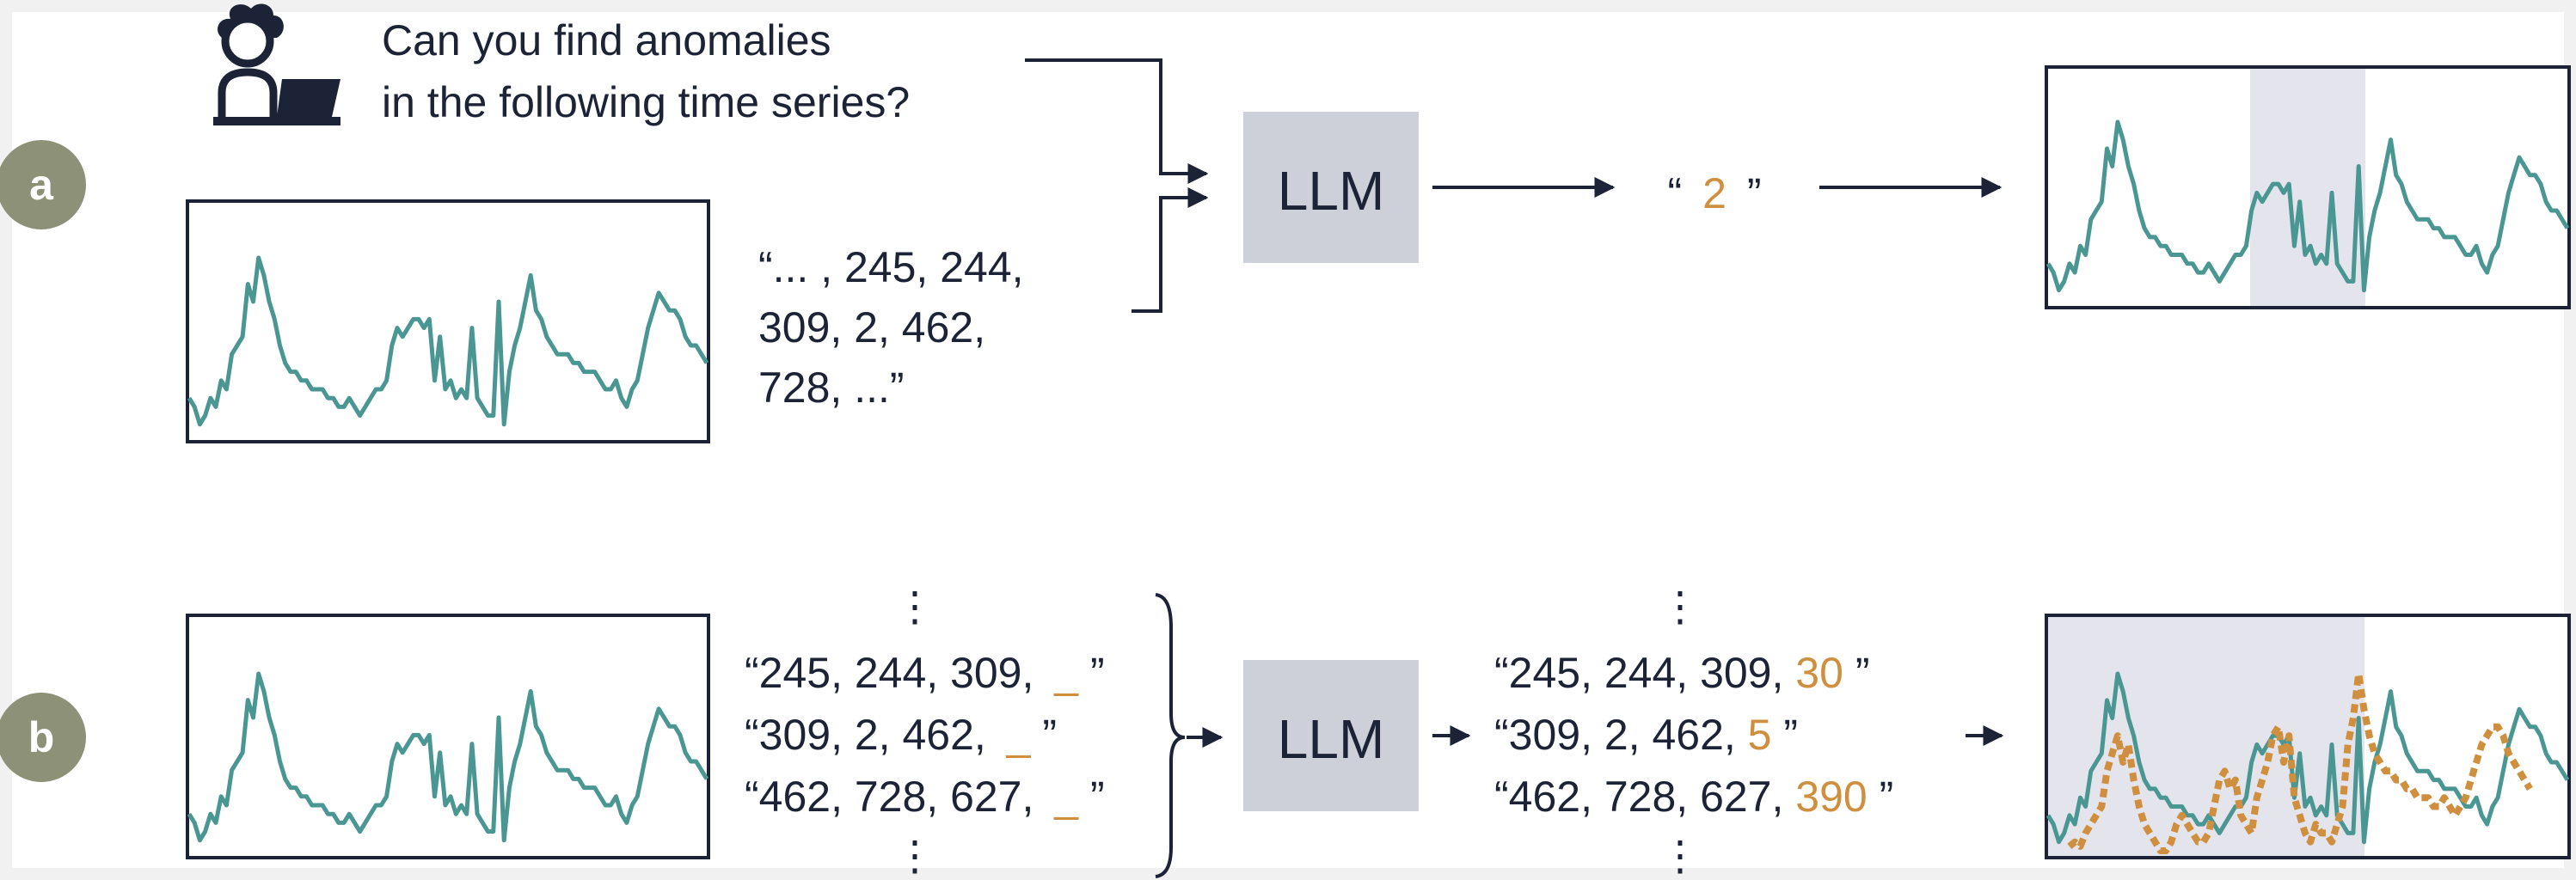  What do you see at coordinates (276, 64) in the screenshot?
I see `user-laptop-icon` at bounding box center [276, 64].